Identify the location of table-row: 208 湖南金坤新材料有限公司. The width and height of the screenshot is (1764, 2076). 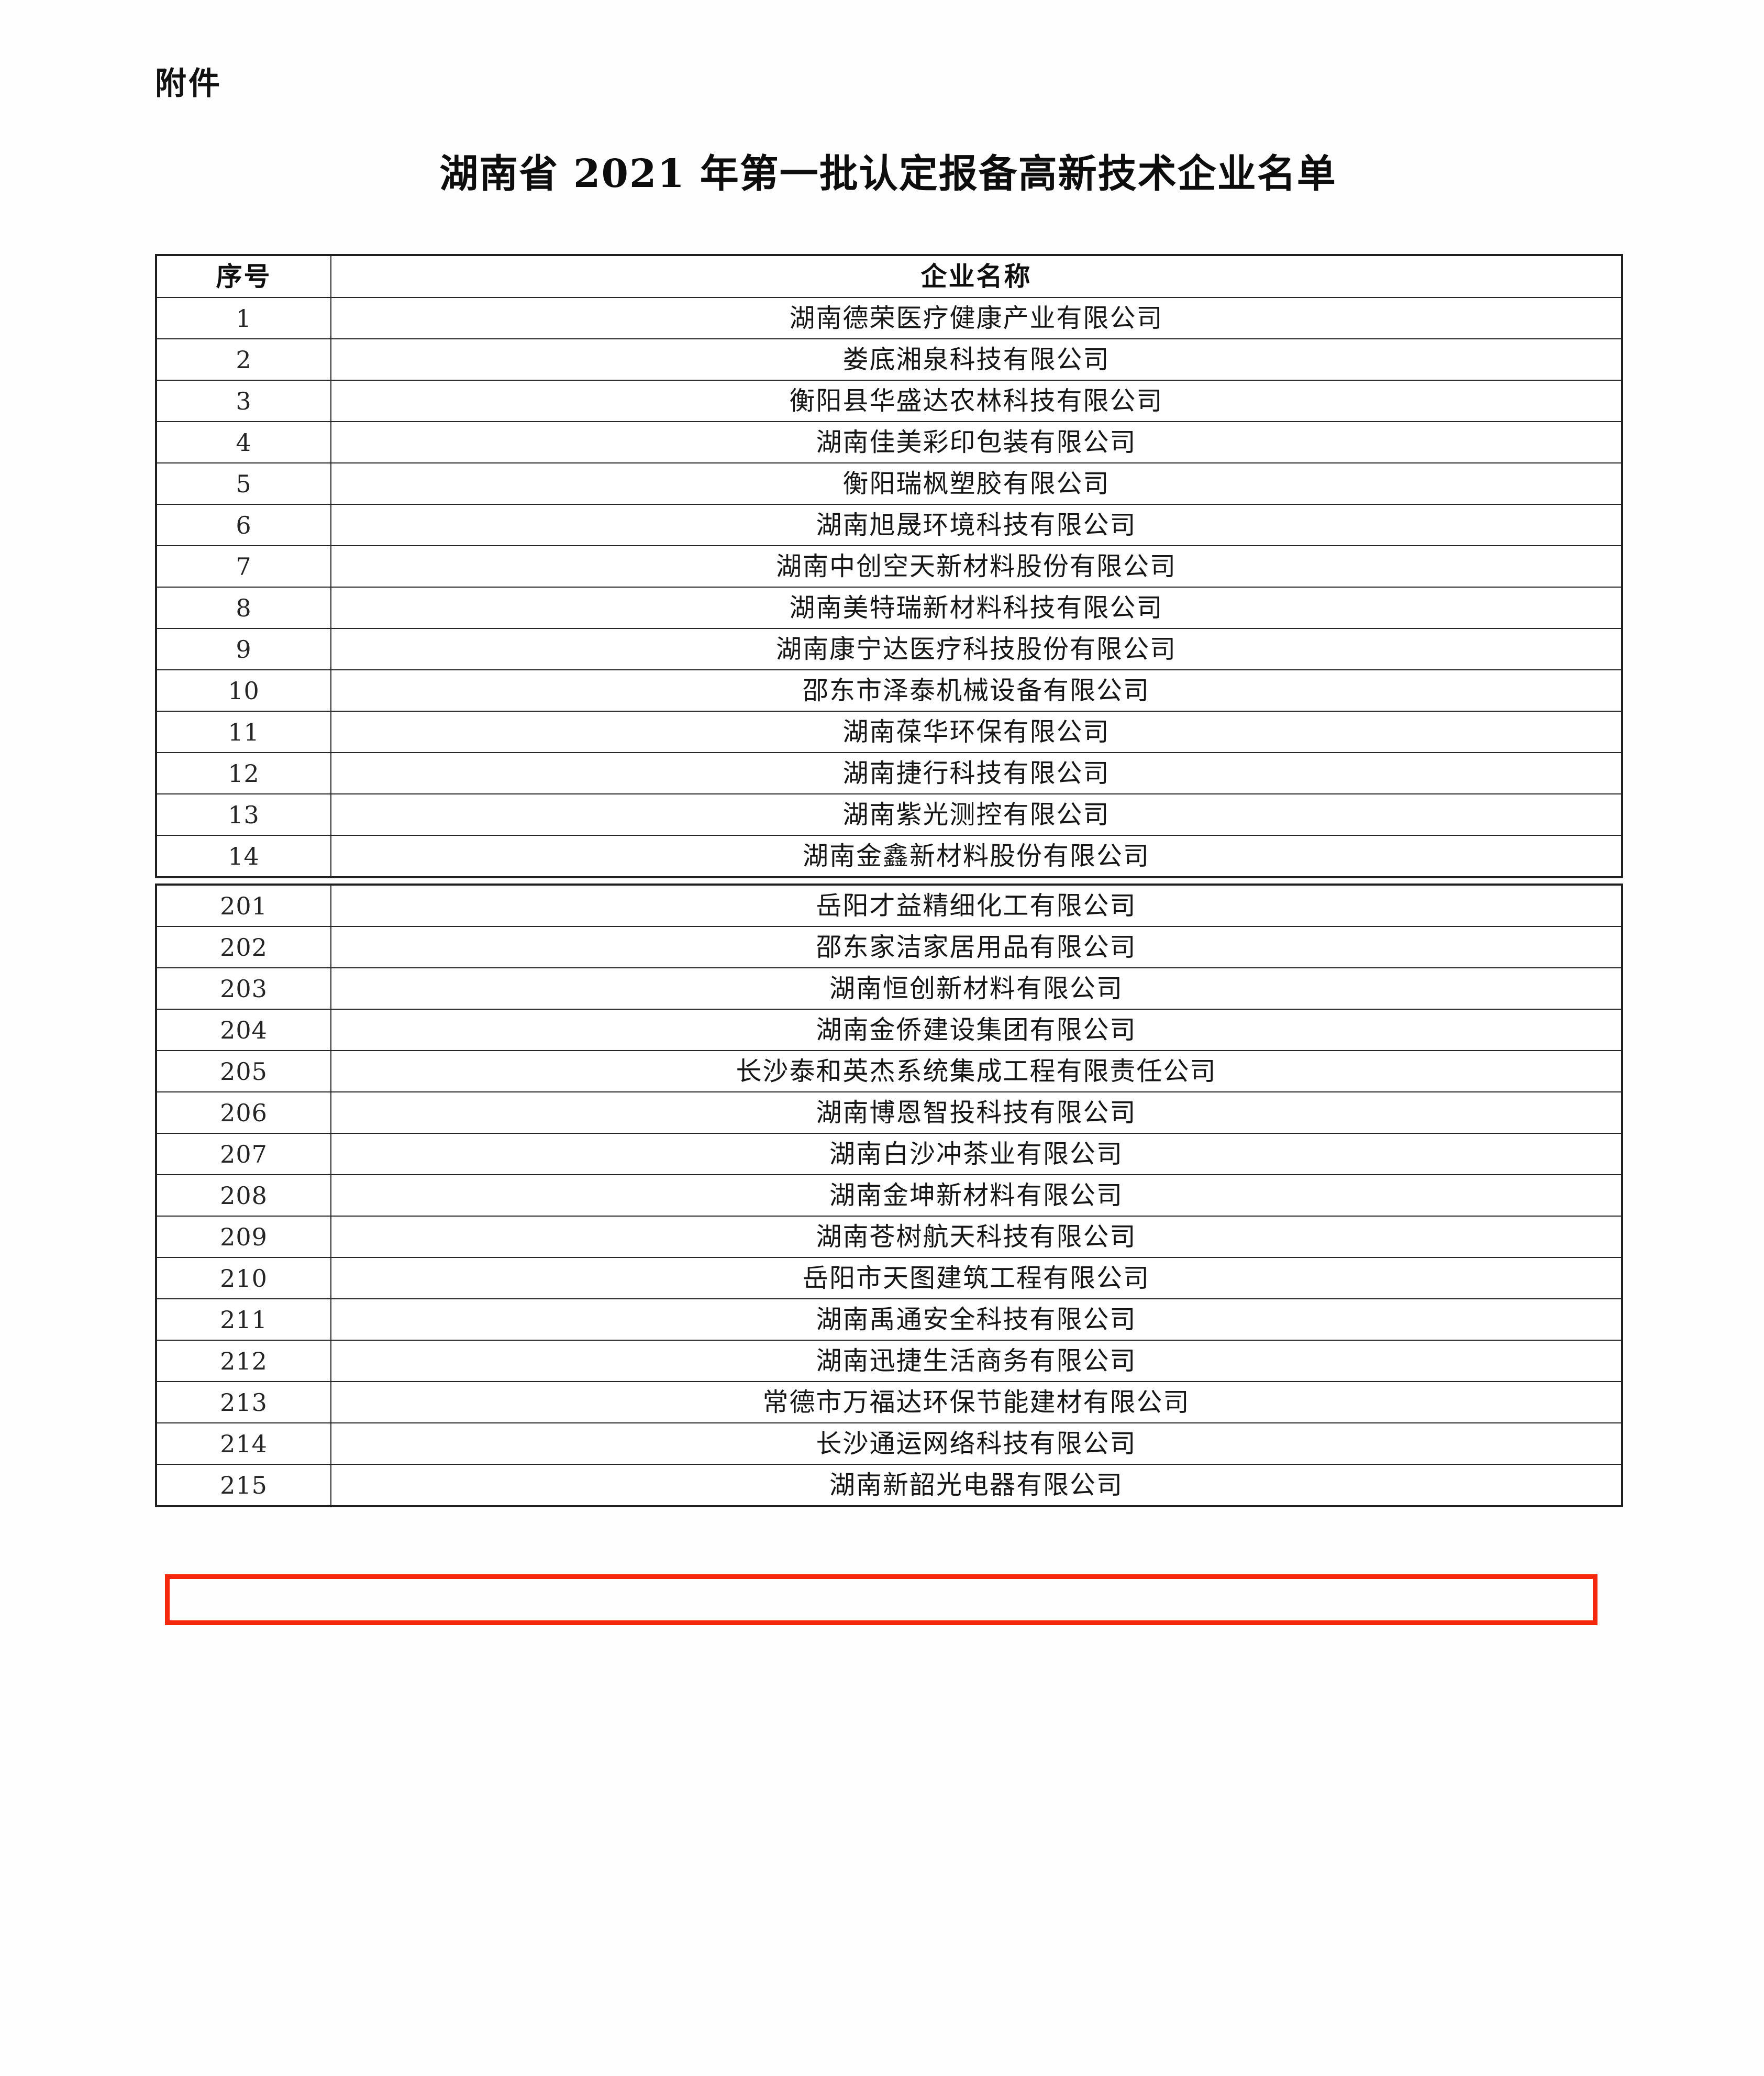
(890, 1195).